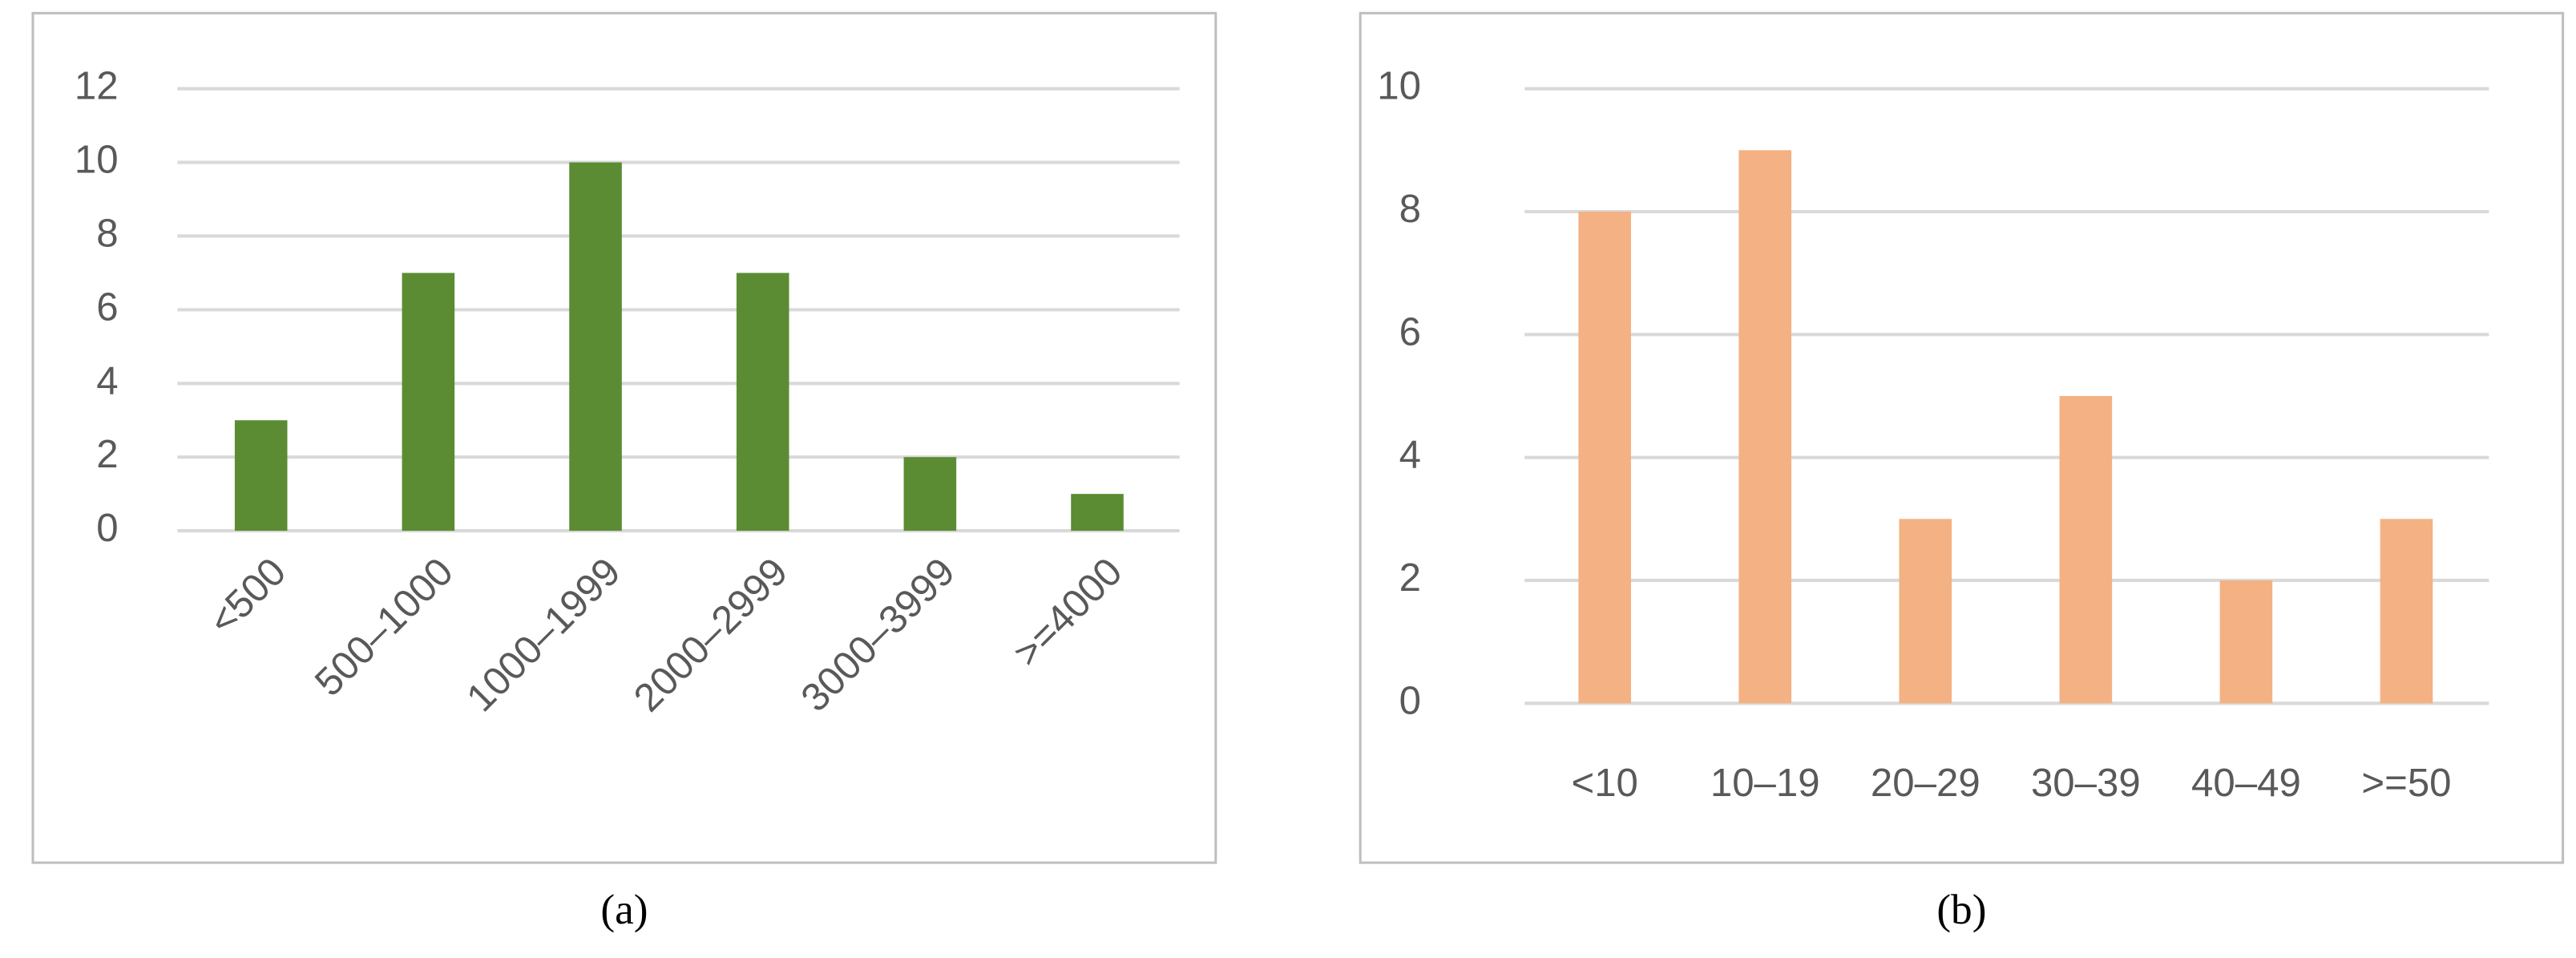  I want to click on caption: (b), so click(1961, 909).